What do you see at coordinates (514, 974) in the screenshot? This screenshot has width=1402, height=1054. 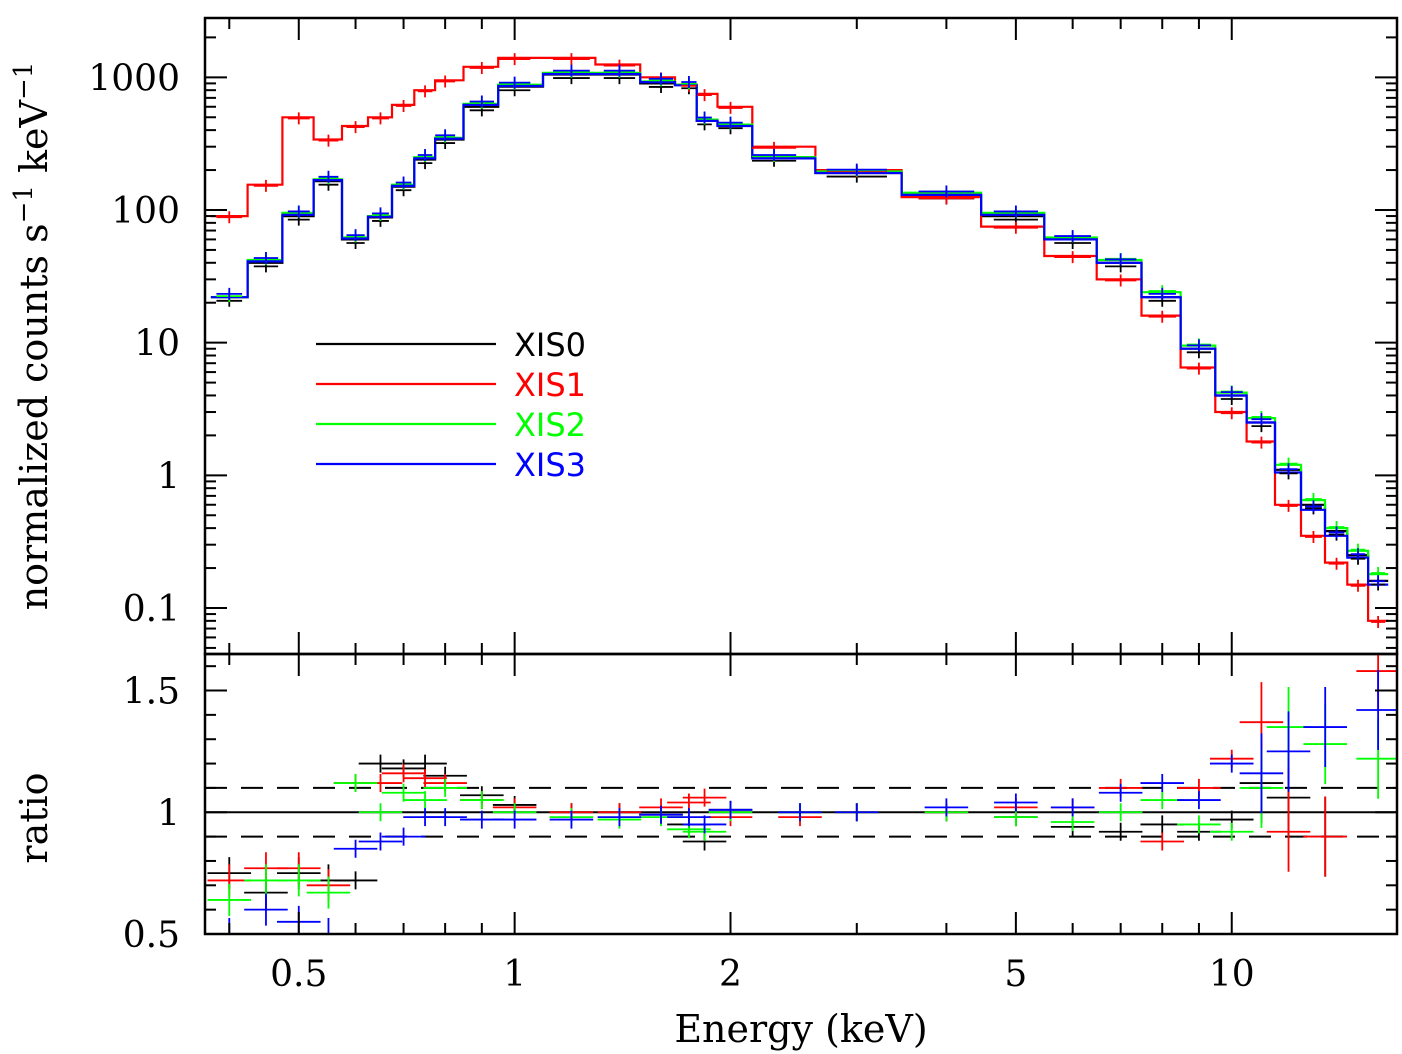 I see `x-tick-label: 1` at bounding box center [514, 974].